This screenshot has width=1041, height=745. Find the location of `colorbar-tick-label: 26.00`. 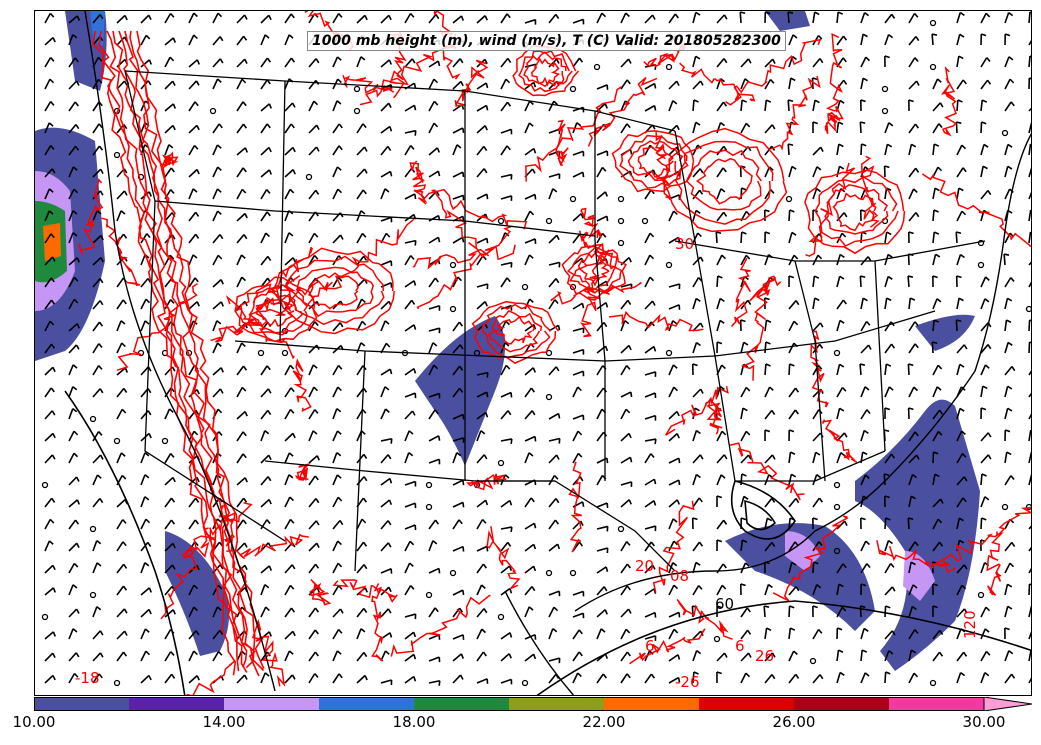

colorbar-tick-label: 26.00 is located at coordinates (794, 722).